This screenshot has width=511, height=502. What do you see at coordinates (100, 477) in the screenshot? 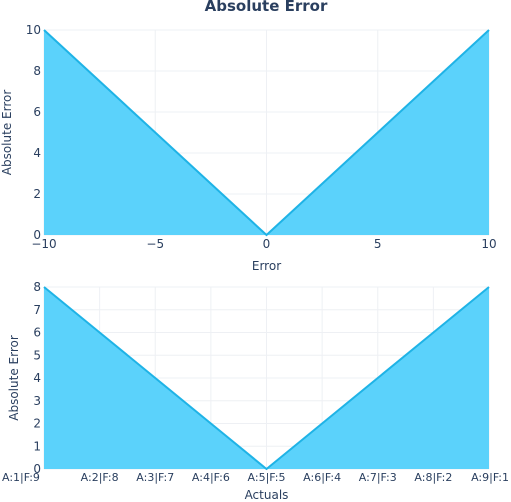
I see `x-tick-label: A:2|F:8` at bounding box center [100, 477].